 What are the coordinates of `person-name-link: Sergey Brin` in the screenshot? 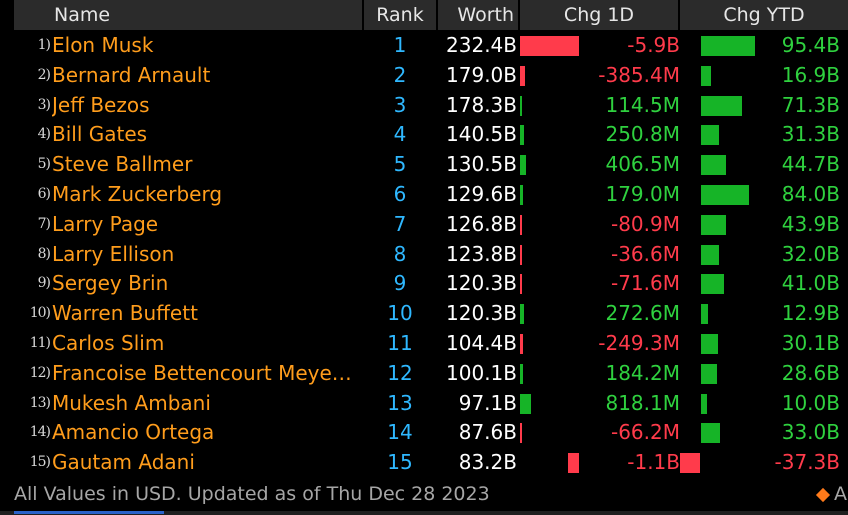 It's located at (110, 283).